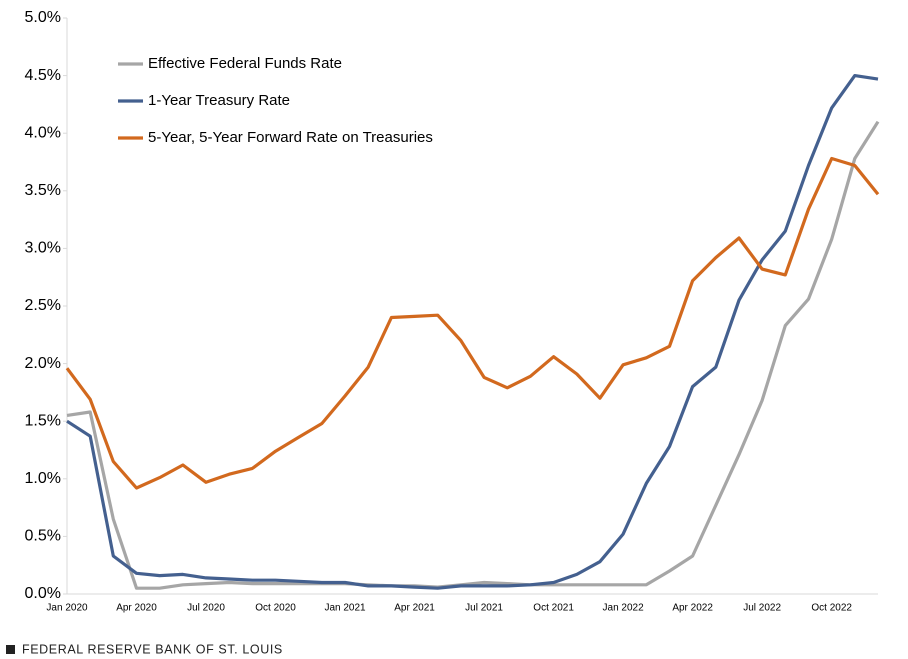 Image resolution: width=908 pixels, height=659 pixels. I want to click on legend-label: Effective Federal Funds Rate, so click(245, 63).